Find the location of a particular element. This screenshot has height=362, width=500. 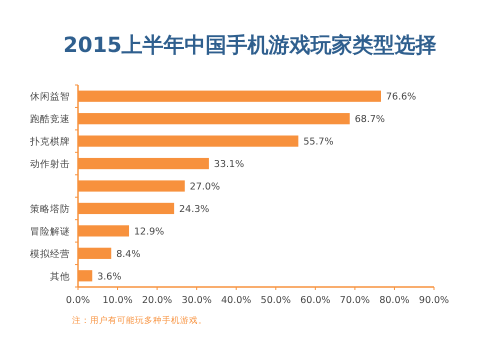

x-tick-label: 70.0% is located at coordinates (355, 300).